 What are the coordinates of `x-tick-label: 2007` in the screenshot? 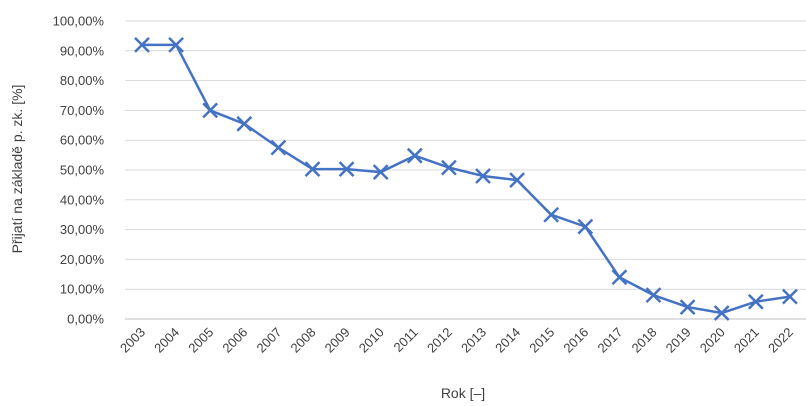 It's located at (268, 340).